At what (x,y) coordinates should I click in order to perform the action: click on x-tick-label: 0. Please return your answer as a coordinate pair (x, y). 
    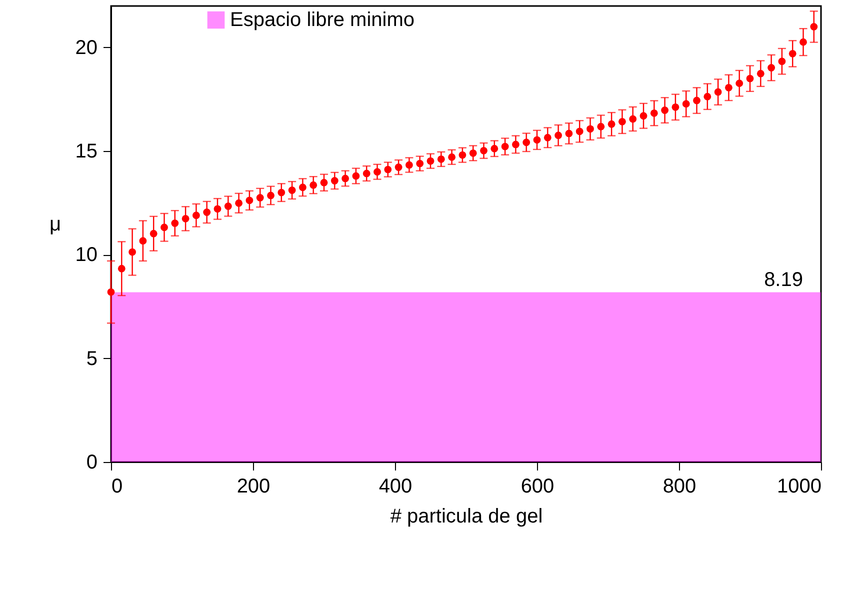
    Looking at the image, I should click on (117, 487).